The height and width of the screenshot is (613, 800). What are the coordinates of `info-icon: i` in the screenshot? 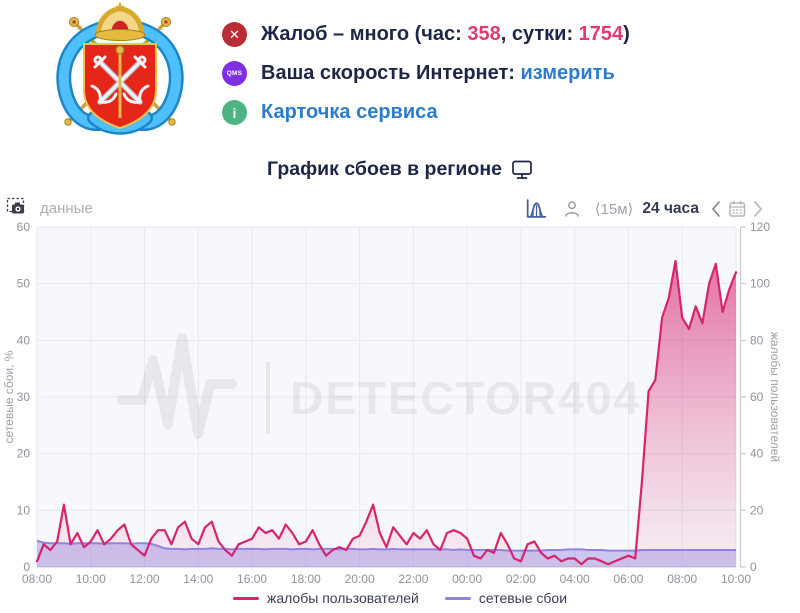 It's located at (234, 112).